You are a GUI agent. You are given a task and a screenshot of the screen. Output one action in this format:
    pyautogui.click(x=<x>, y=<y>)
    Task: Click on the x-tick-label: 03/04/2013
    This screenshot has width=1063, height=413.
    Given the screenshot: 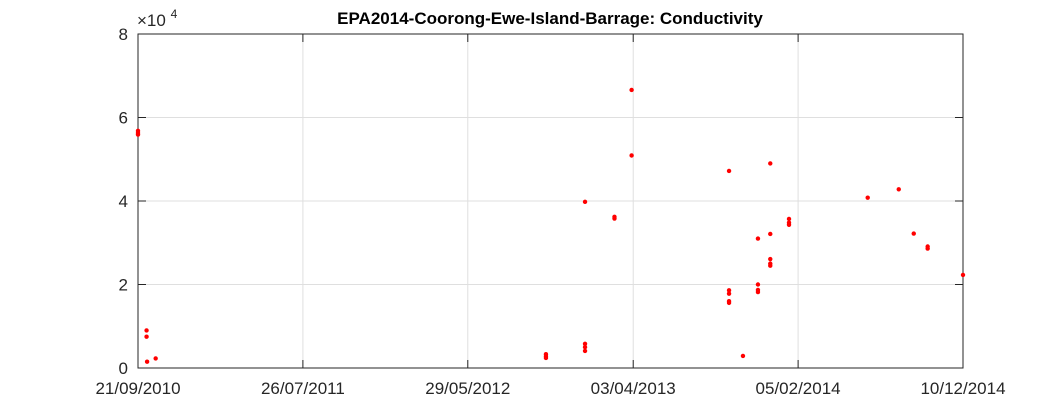 What is the action you would take?
    pyautogui.click(x=633, y=388)
    